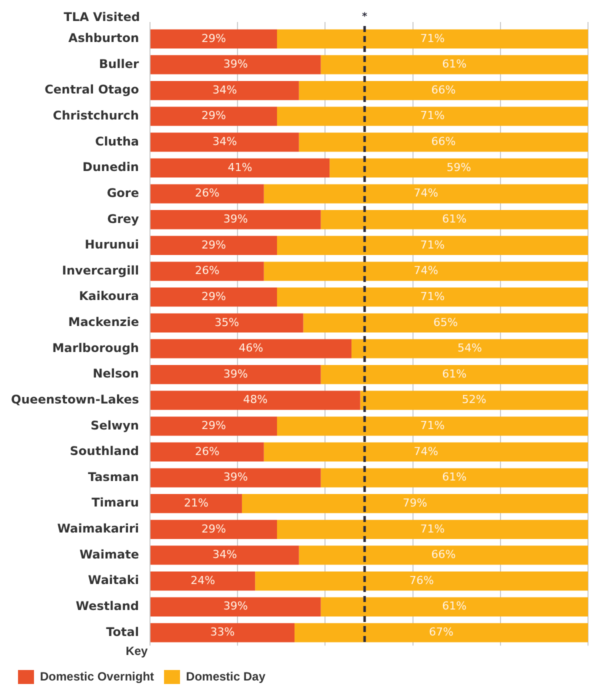  Describe the element at coordinates (110, 167) in the screenshot. I see `y-tick-label: Dunedin` at that location.